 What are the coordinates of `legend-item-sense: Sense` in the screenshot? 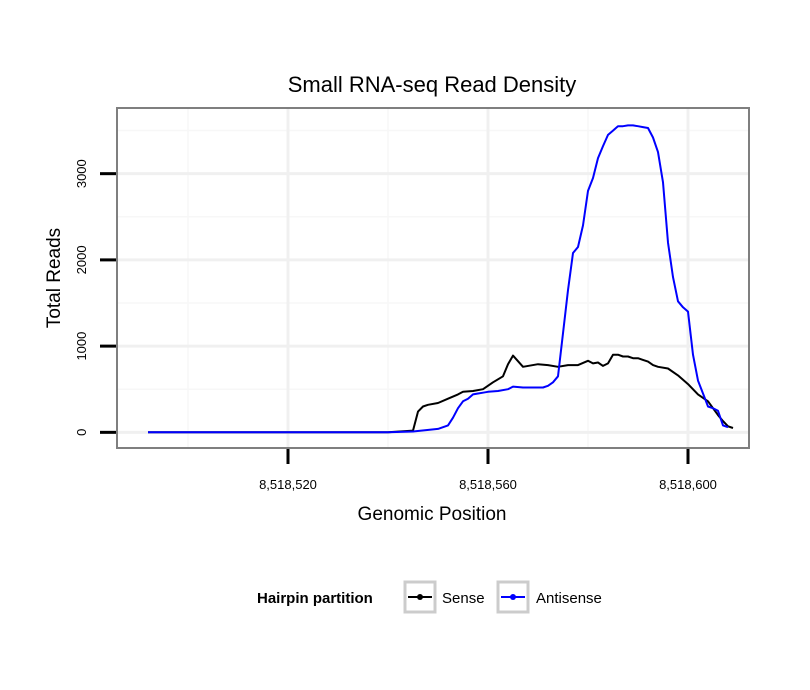 It's located at (444, 597).